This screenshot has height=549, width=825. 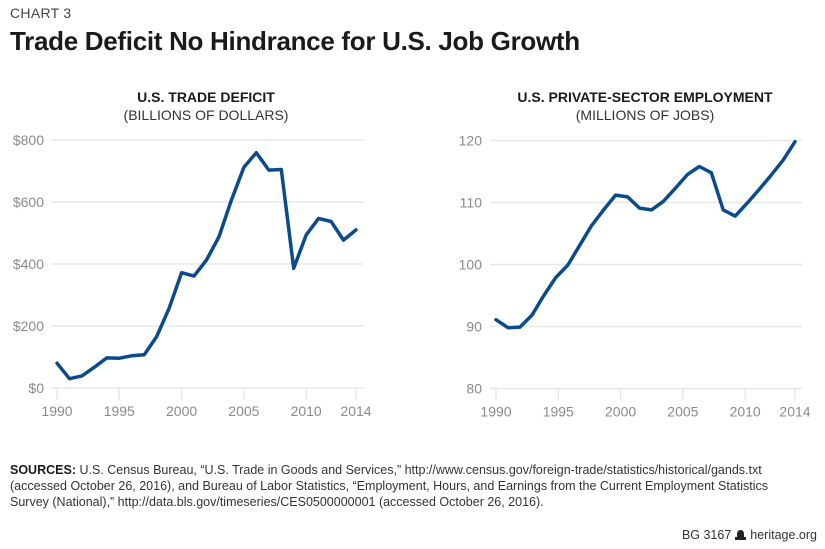 I want to click on left-x-tick-label: 2005, so click(x=243, y=411).